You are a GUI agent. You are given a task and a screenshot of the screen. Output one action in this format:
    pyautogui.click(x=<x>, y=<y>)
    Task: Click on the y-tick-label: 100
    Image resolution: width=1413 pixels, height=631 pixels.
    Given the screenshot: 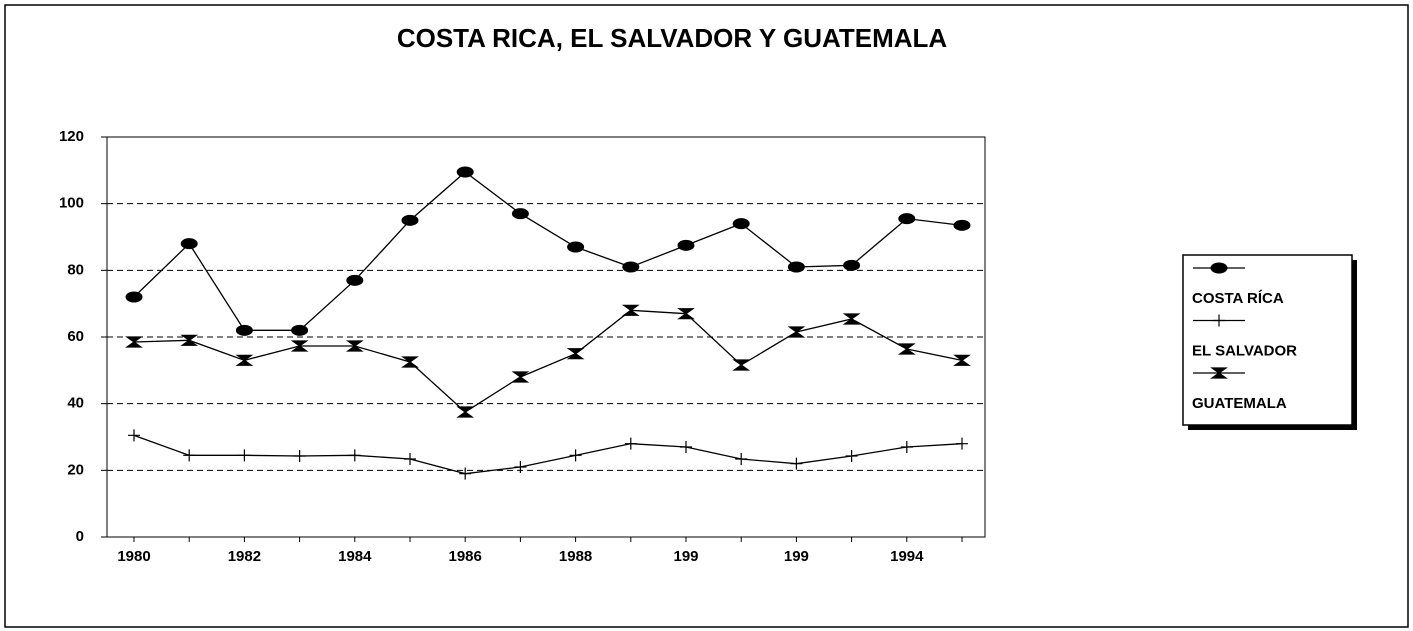 What is the action you would take?
    pyautogui.click(x=71, y=203)
    